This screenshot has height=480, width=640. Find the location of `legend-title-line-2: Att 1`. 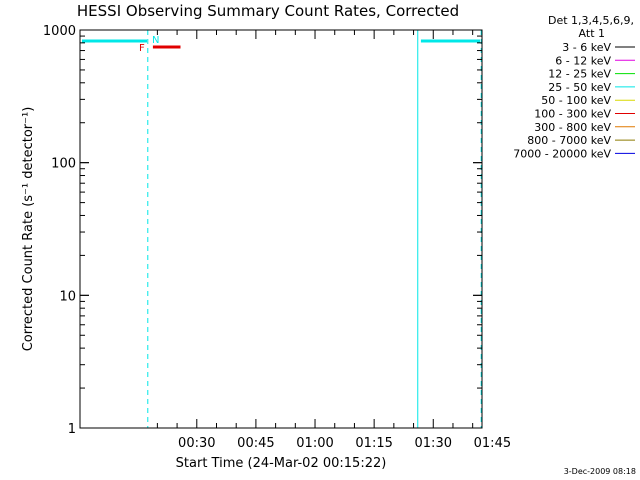

legend-title-line-2: Att 1 is located at coordinates (592, 33).